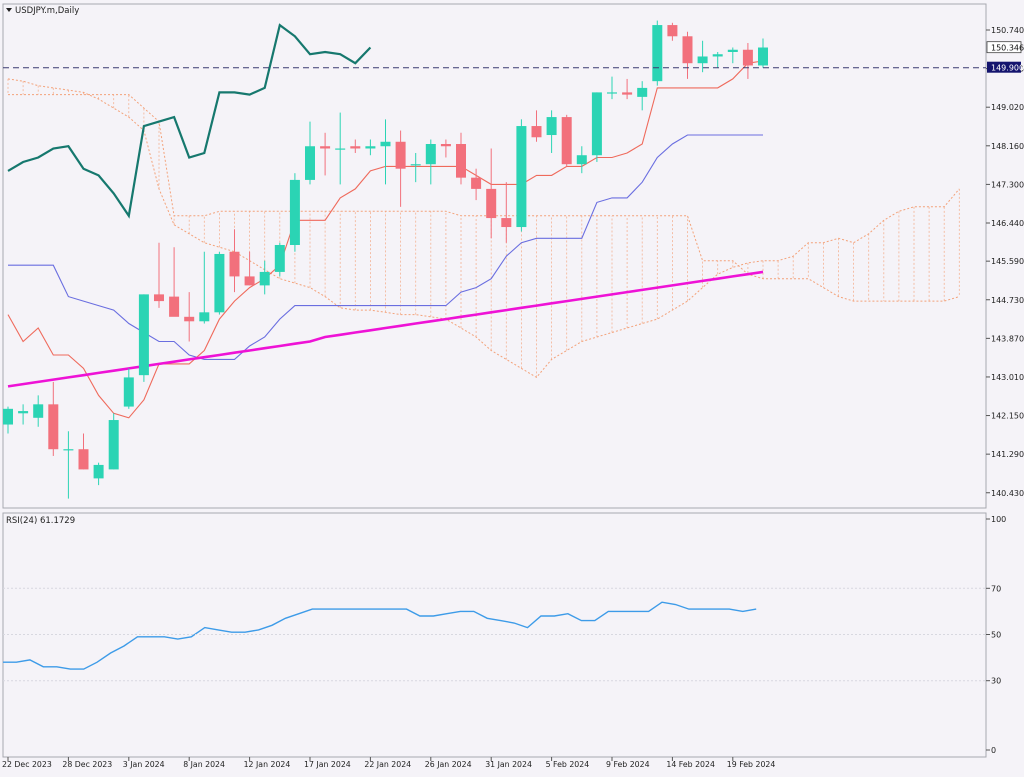 The image size is (1024, 777). I want to click on chart-title: USDJPY.m,Daily, so click(47, 11).